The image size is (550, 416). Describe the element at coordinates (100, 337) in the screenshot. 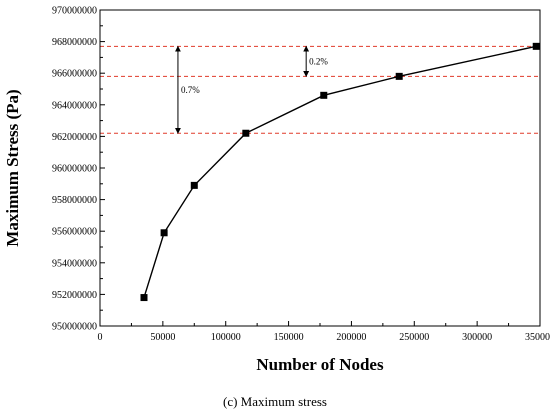

I see `x-tick-label: 0` at that location.